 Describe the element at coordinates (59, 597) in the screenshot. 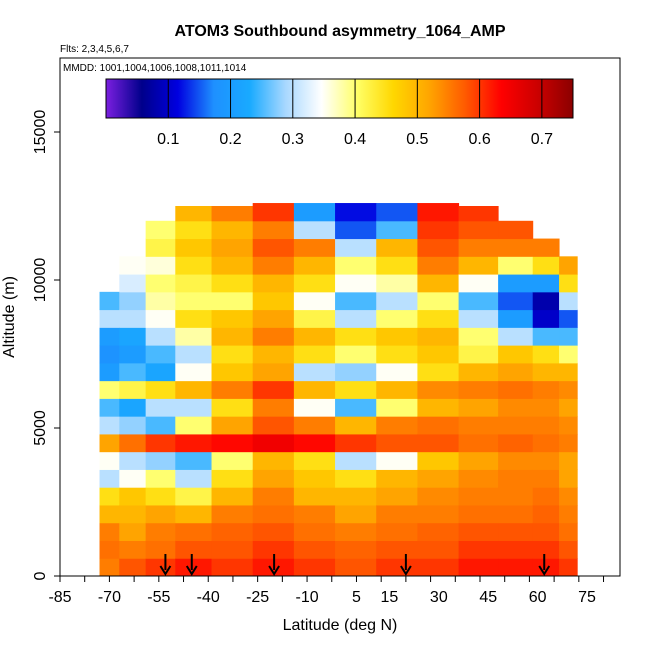

I see `x-tick-label: -85` at that location.